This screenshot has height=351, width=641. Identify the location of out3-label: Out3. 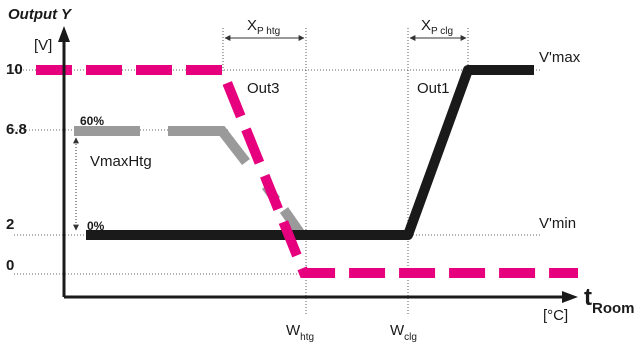
(263, 88).